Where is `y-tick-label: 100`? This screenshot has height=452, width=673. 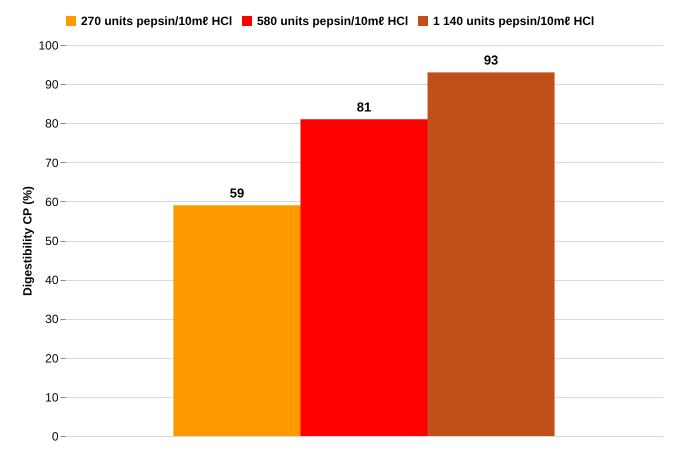 y-tick-label: 100 is located at coordinates (48, 45).